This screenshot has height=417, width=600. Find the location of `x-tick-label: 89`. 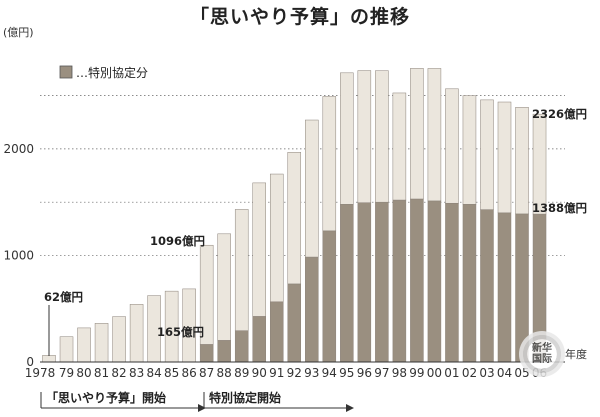

x-tick-label: 89 is located at coordinates (241, 373).